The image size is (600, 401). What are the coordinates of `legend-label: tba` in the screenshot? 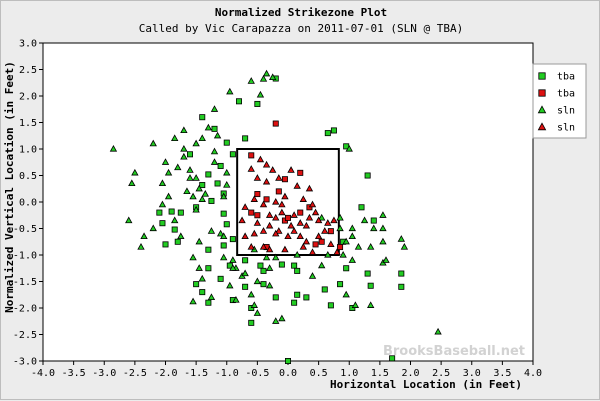 It's located at (566, 77).